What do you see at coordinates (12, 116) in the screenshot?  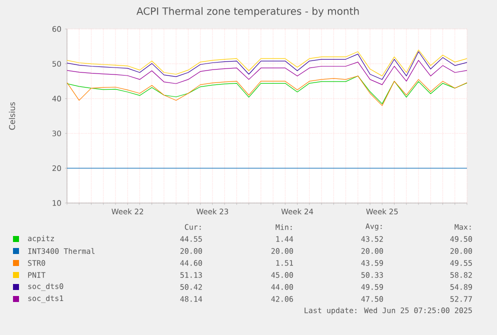 I see `y-axis-title: Celsius` at bounding box center [12, 116].